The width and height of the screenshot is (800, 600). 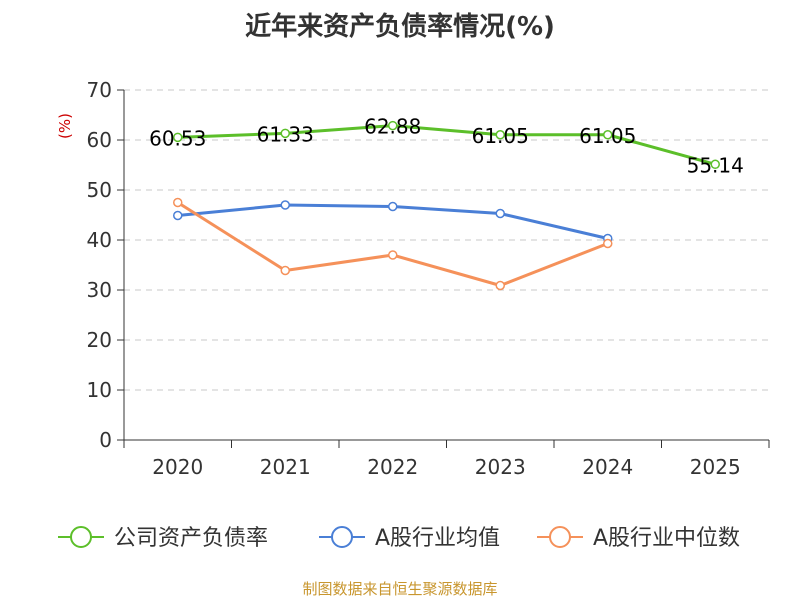 I want to click on data-label: 61.33, so click(x=285, y=134).